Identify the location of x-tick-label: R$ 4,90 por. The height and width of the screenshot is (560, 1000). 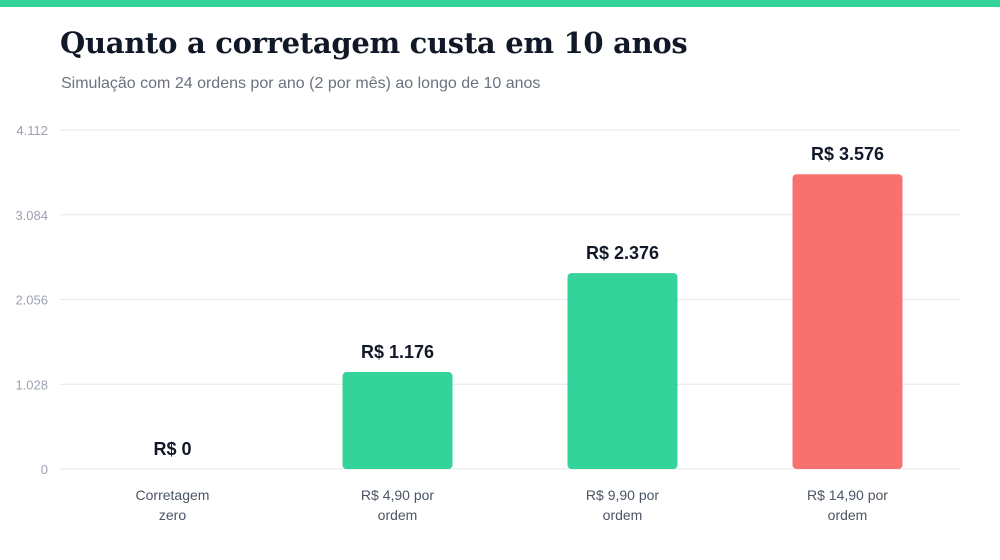
(397, 495).